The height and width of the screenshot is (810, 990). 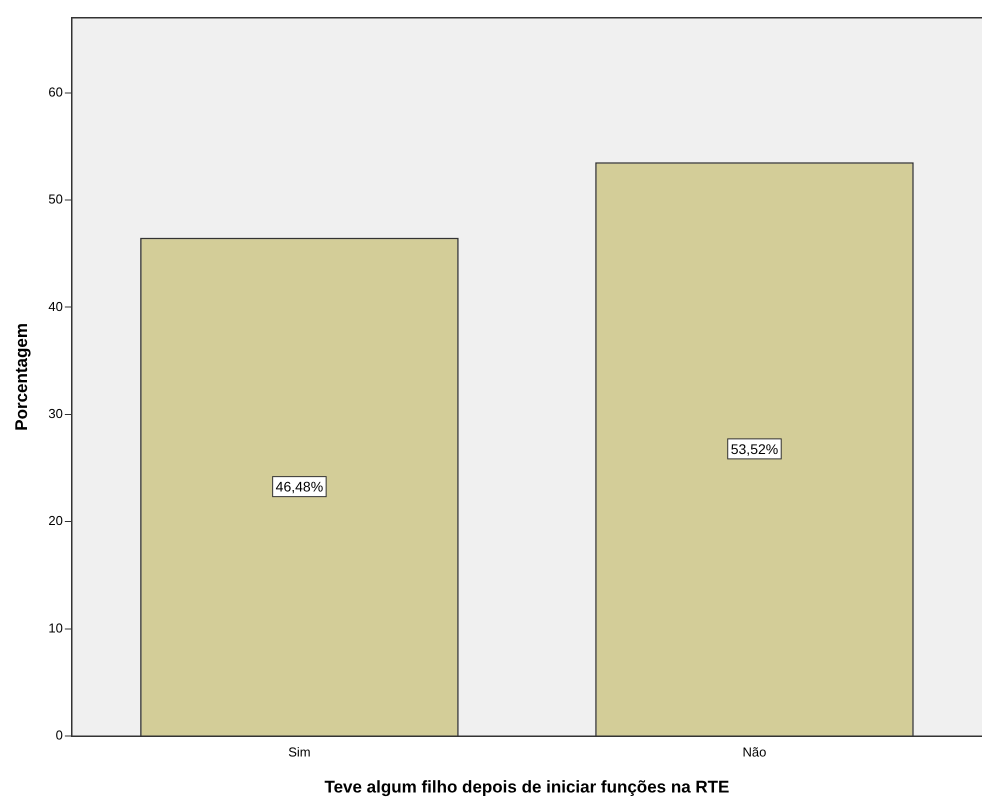 What do you see at coordinates (55, 628) in the screenshot?
I see `y-tick-label: 10` at bounding box center [55, 628].